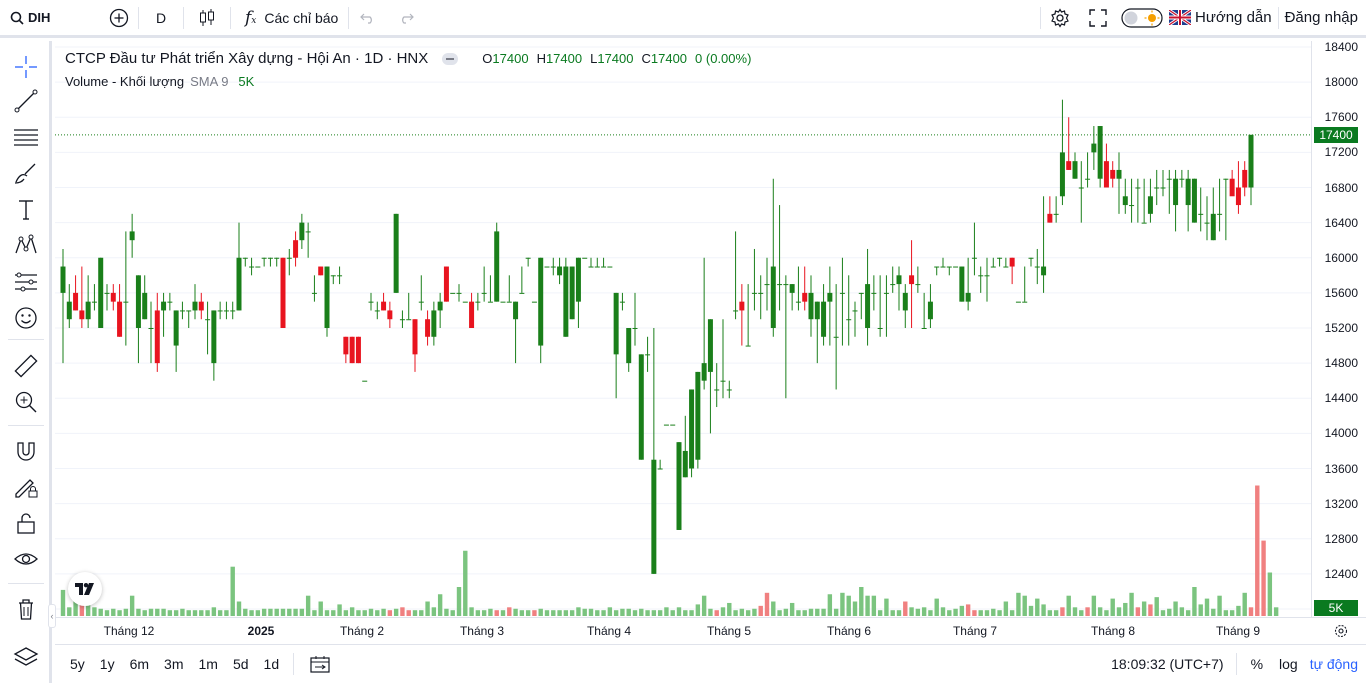 Image resolution: width=1366 pixels, height=683 pixels. What do you see at coordinates (161, 18) in the screenshot?
I see `interval-button: D` at bounding box center [161, 18].